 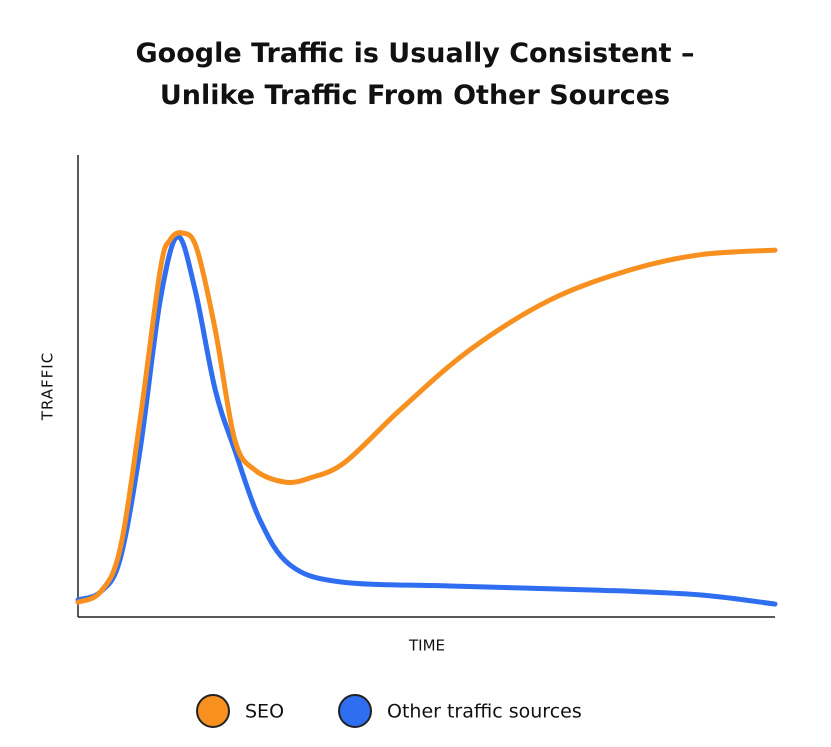 I want to click on title-line: Unlike Traffic From Other Sources, so click(x=415, y=95).